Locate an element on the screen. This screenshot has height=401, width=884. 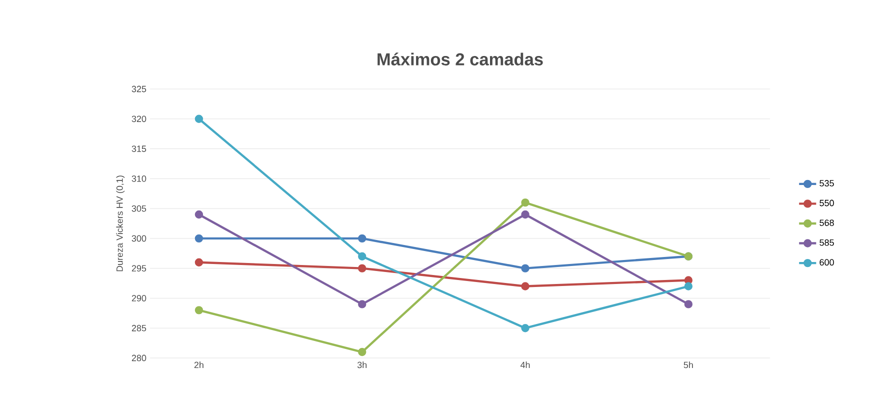
y-tick-label: 295 is located at coordinates (139, 268).